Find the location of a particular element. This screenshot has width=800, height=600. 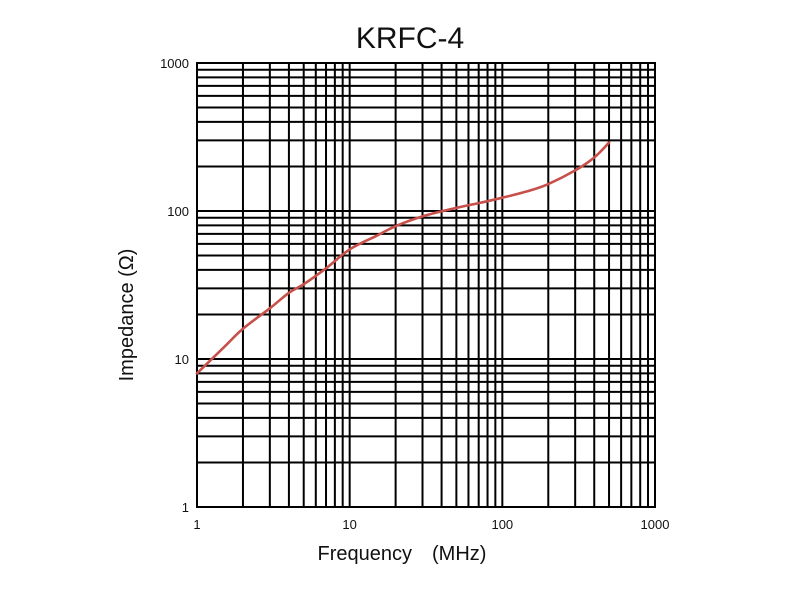

x-axis-label: Frequency (MHz) is located at coordinates (402, 554).